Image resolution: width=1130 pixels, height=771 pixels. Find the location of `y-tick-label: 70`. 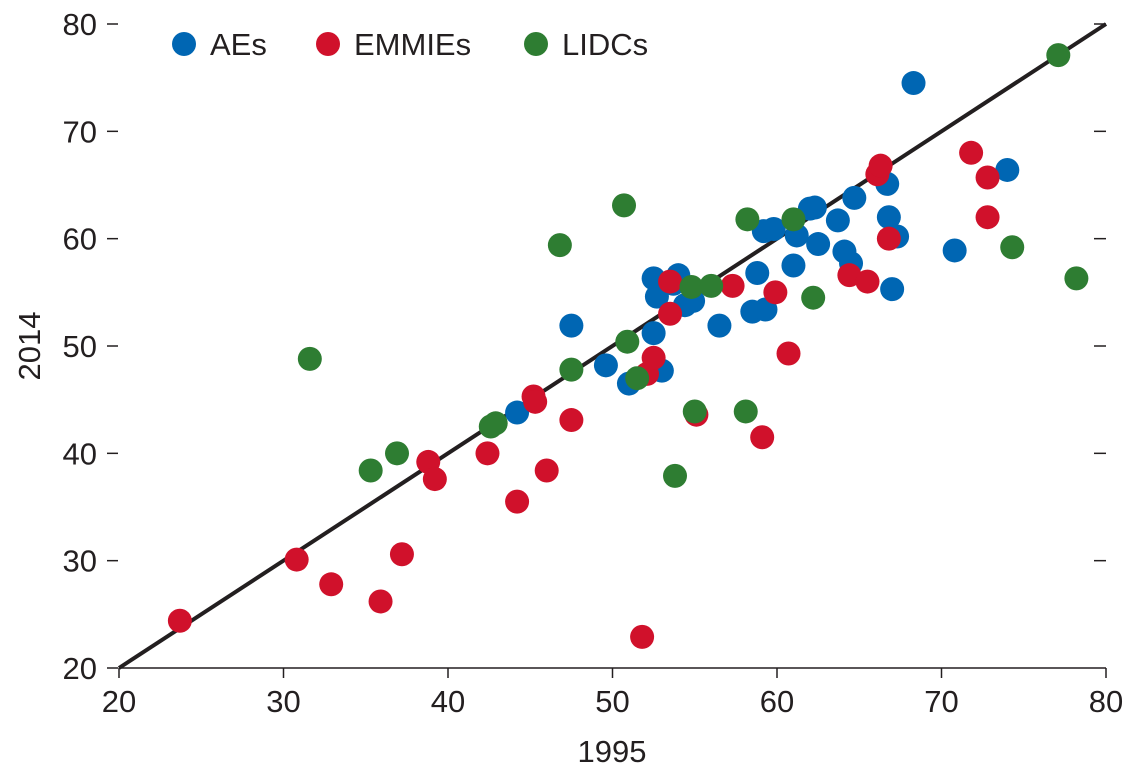

y-tick-label: 70 is located at coordinates (80, 131).